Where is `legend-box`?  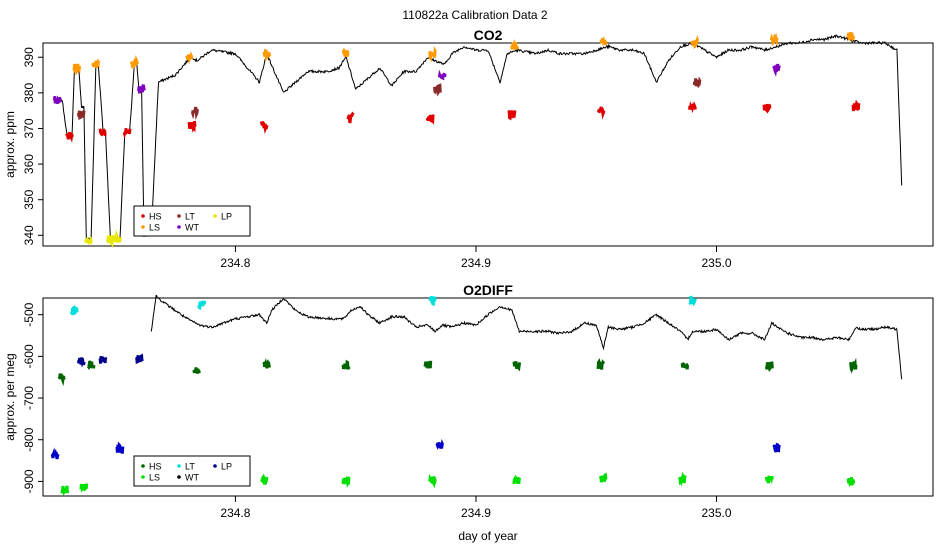 legend-box is located at coordinates (192, 221).